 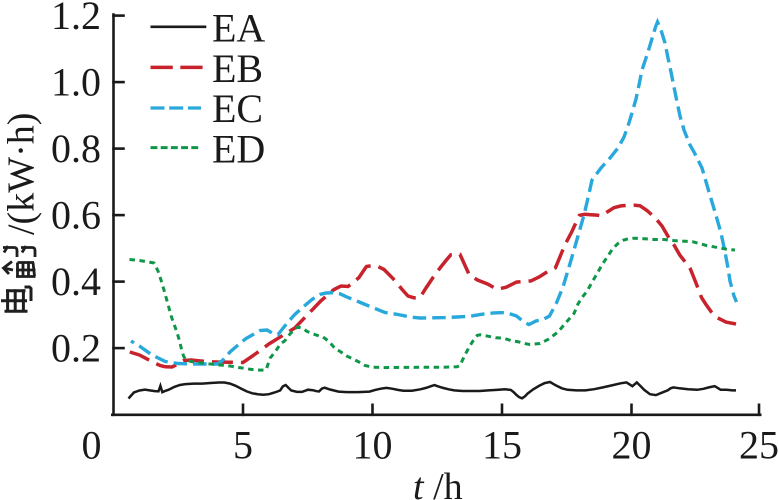 I want to click on svg-text: ED, so click(x=238, y=149).